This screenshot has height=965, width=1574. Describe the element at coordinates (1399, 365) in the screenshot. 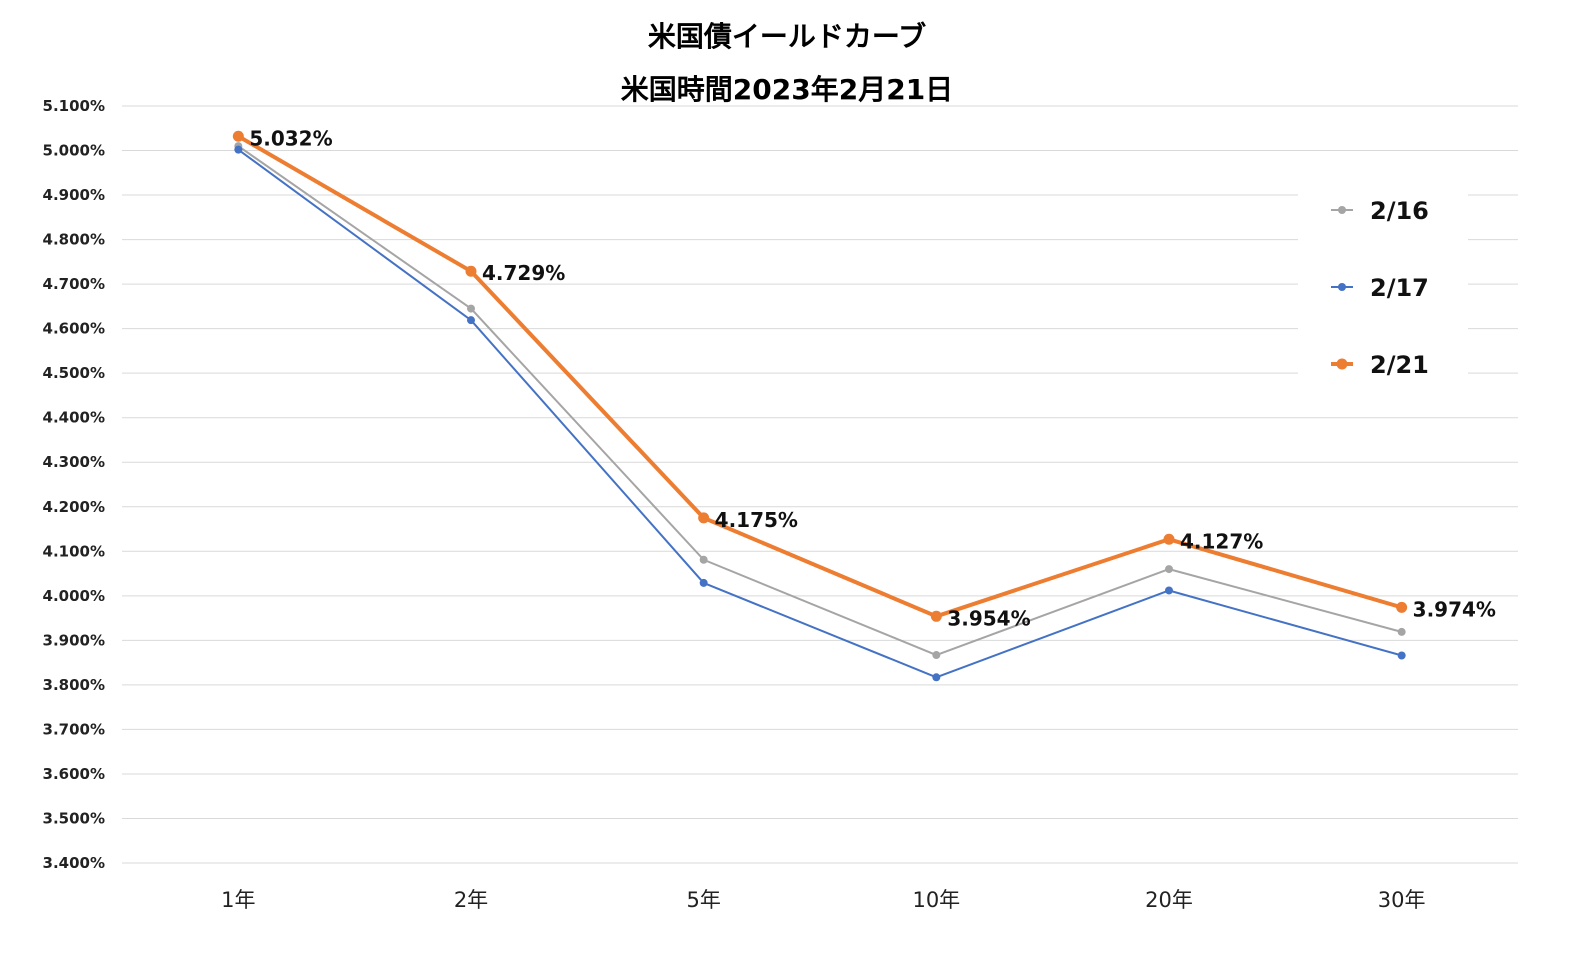

I see `legend-label: 2/21` at that location.